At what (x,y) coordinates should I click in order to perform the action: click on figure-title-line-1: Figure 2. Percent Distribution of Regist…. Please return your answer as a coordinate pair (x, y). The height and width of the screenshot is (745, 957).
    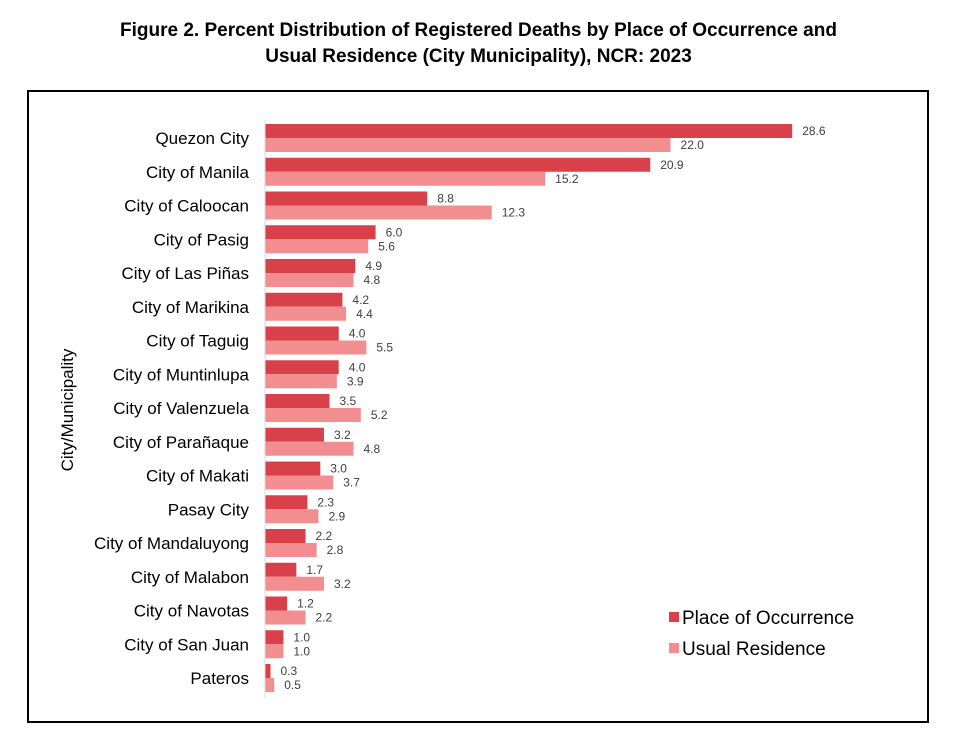
    Looking at the image, I should click on (478, 30).